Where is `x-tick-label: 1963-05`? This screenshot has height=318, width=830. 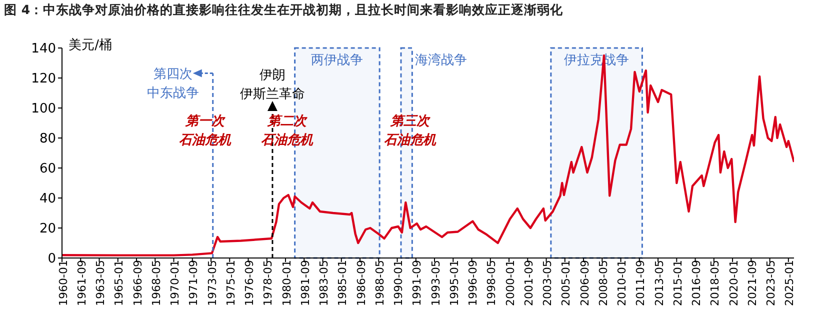 x-tick-label: 1963-05 is located at coordinates (101, 283).